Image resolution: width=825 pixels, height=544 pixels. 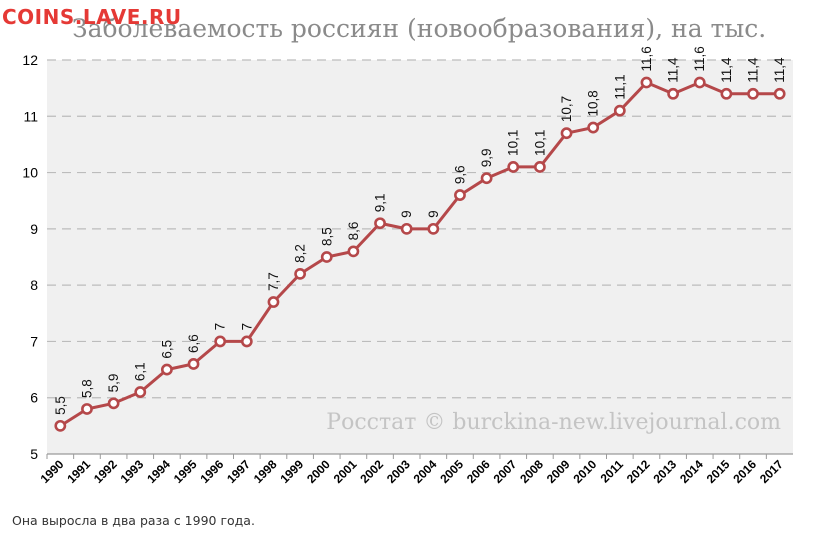 I want to click on x-tick-label: 2006, so click(x=478, y=471).